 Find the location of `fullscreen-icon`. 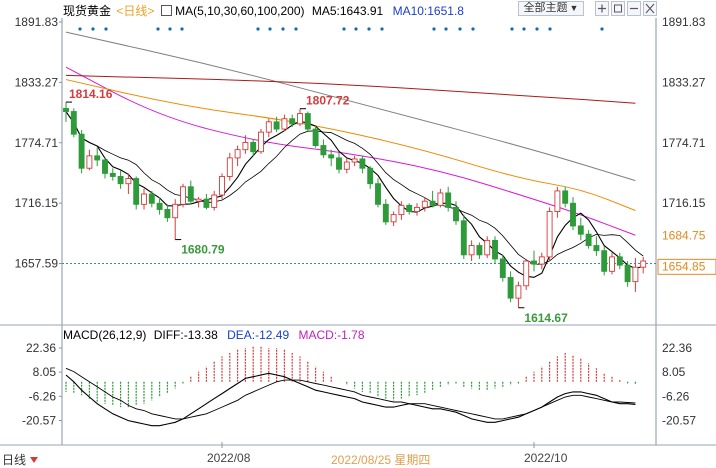

fullscreen-icon is located at coordinates (650, 8).